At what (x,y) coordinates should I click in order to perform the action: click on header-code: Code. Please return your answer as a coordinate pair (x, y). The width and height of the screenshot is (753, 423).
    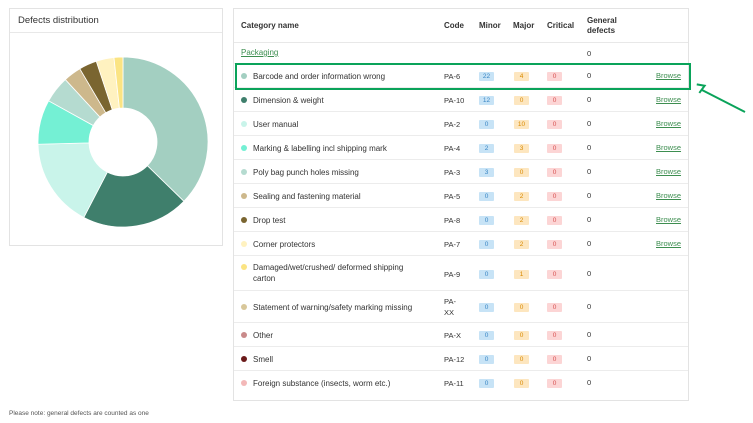
    Looking at the image, I should click on (454, 25).